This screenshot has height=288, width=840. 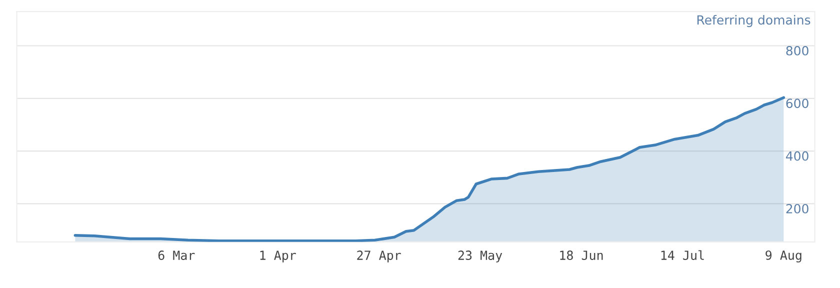 What do you see at coordinates (784, 256) in the screenshot?
I see `x-tick-label: 9 Aug` at bounding box center [784, 256].